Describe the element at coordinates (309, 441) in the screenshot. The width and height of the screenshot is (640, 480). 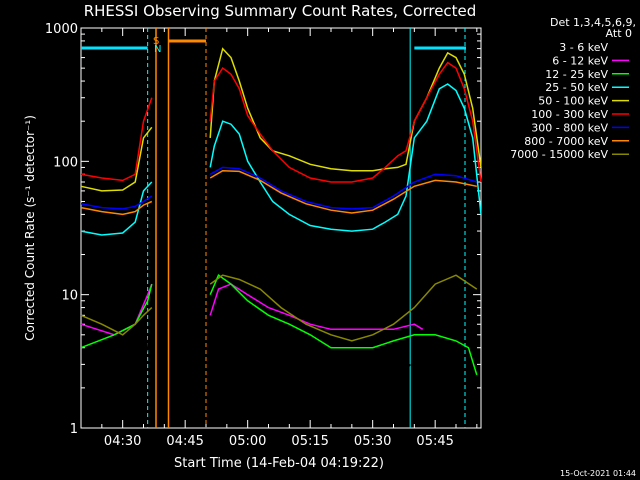
I see `x-tick-label: 05:15` at that location.